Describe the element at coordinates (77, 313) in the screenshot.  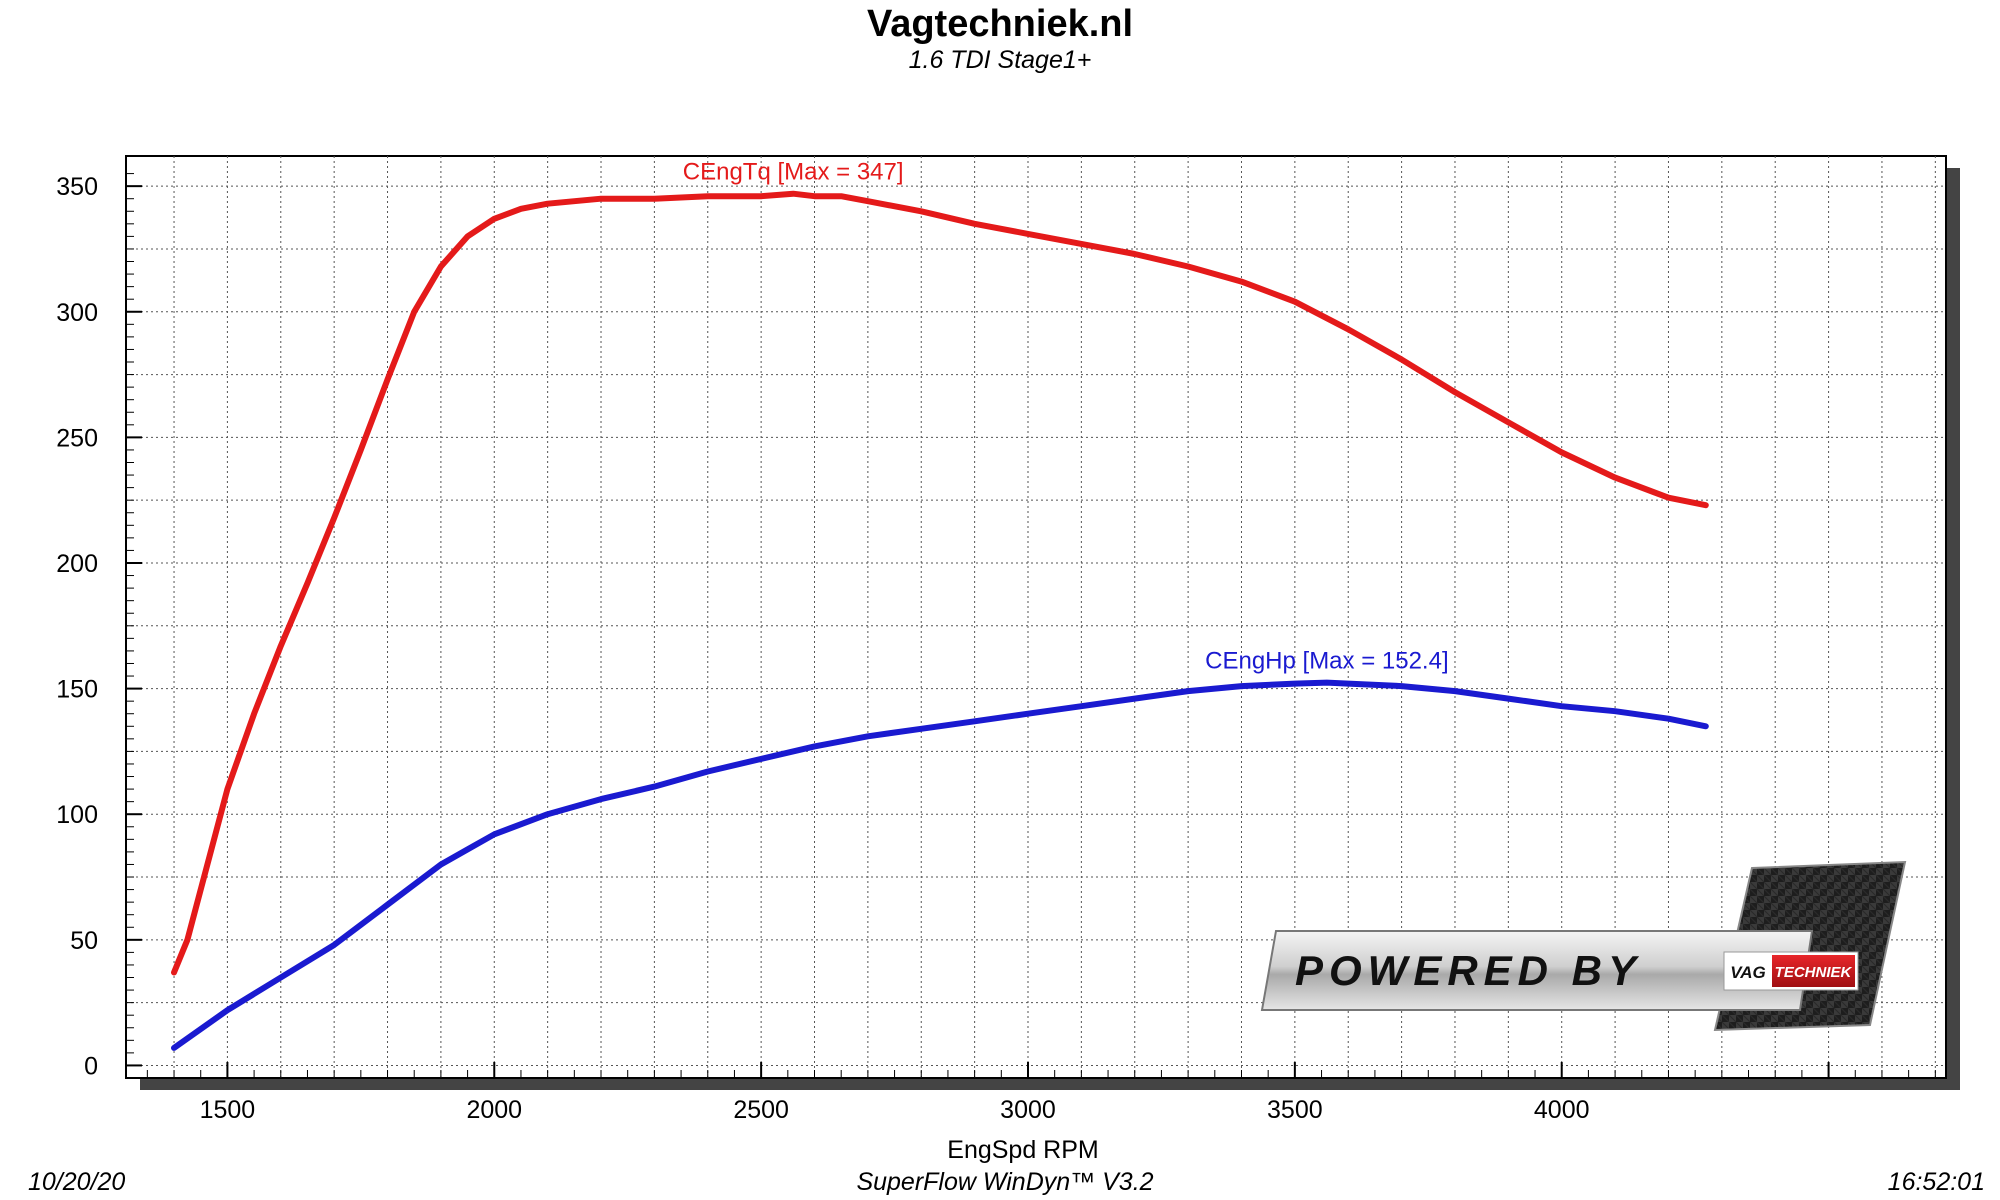
I see `y-tick-label: 300` at that location.